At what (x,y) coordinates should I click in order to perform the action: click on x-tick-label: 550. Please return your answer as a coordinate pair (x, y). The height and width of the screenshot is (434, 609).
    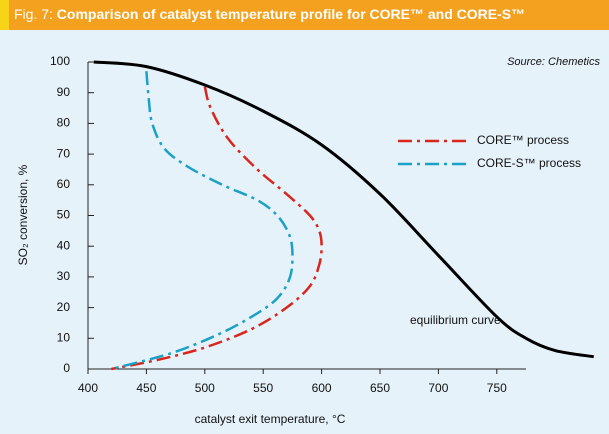
    Looking at the image, I should click on (263, 388).